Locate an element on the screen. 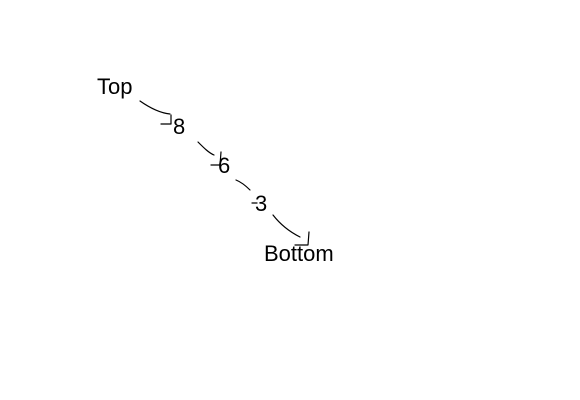 This screenshot has width=580, height=400. connector-top-to-8-tick is located at coordinates (166, 119).